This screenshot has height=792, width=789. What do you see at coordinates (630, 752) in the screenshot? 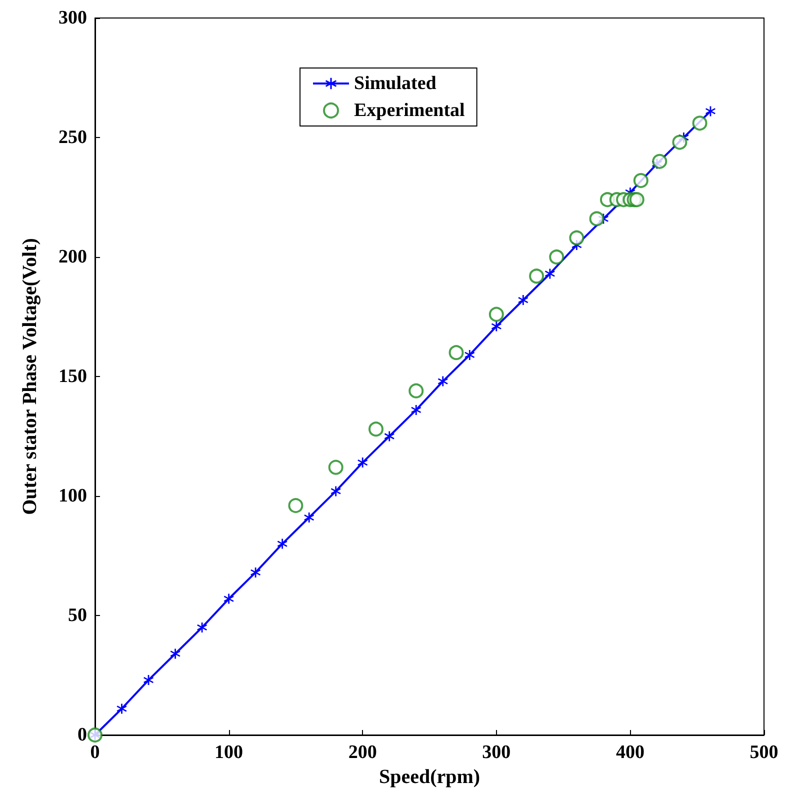
I see `x-tick-label: 400` at bounding box center [630, 752].